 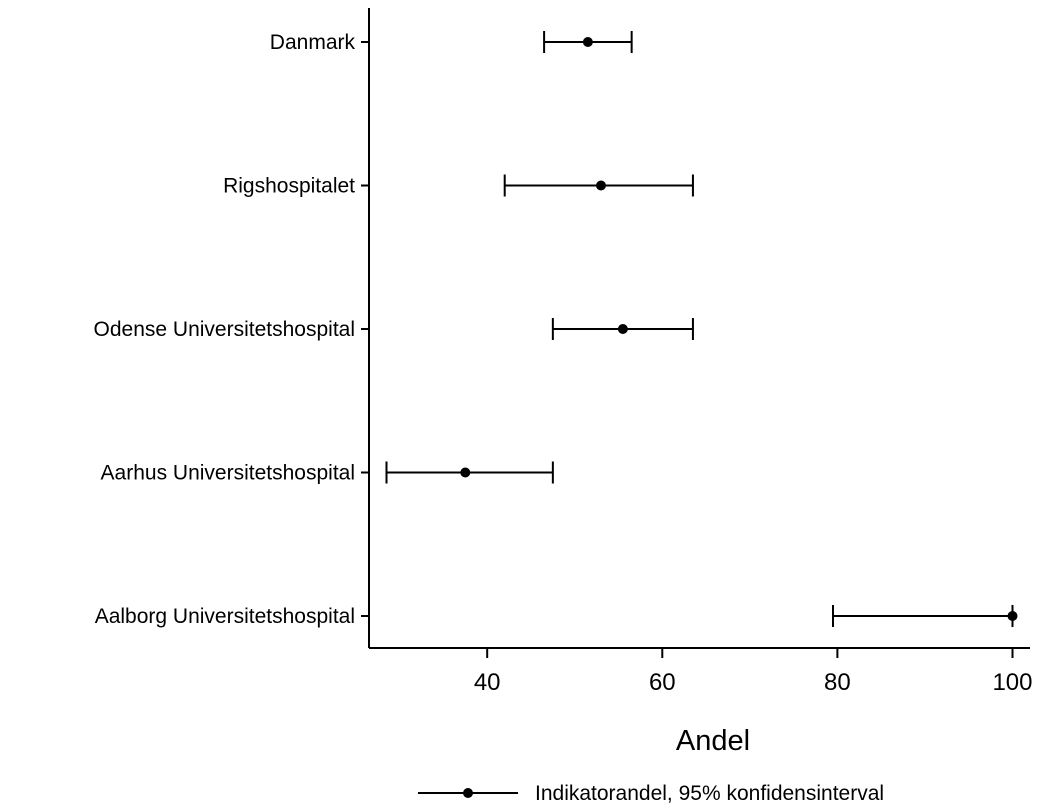 What do you see at coordinates (225, 616) in the screenshot?
I see `category-label: Aalborg Universitetshospital` at bounding box center [225, 616].